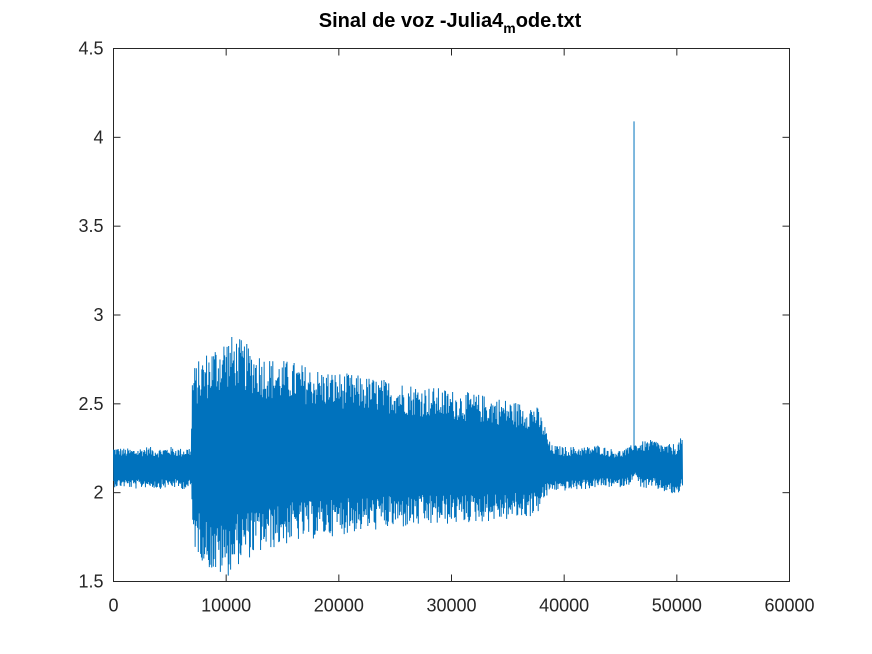  Describe the element at coordinates (789, 606) in the screenshot. I see `x-tick-label: 60000` at that location.